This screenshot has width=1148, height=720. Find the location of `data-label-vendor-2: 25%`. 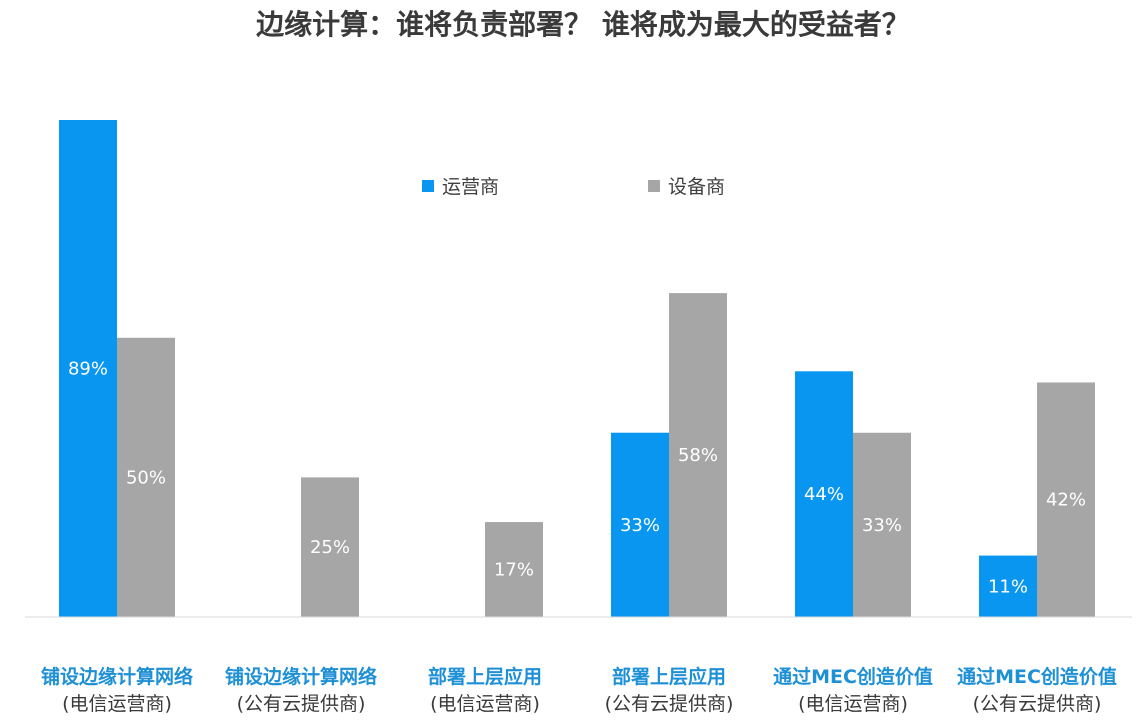

data-label-vendor-2: 25% is located at coordinates (330, 547).